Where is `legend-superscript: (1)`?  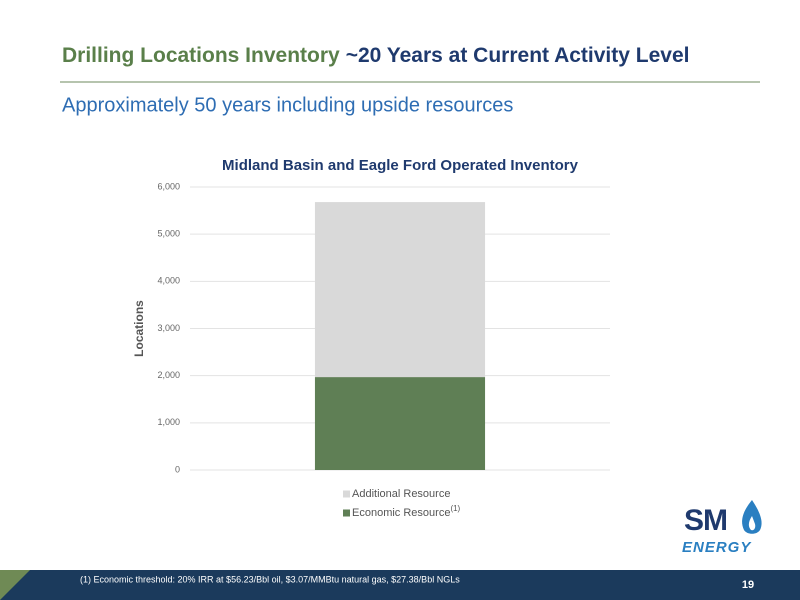 legend-superscript: (1) is located at coordinates (455, 508).